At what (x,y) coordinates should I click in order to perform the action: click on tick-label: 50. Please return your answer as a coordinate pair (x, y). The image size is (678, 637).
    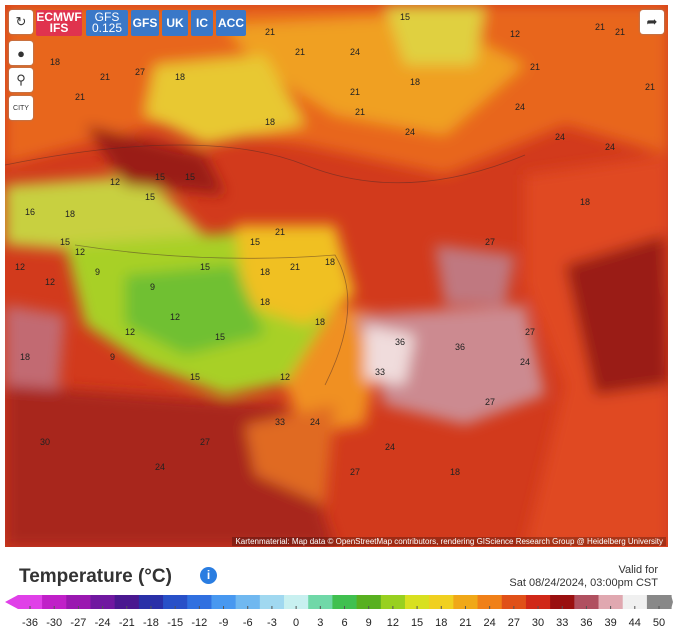
    Looking at the image, I should click on (659, 623).